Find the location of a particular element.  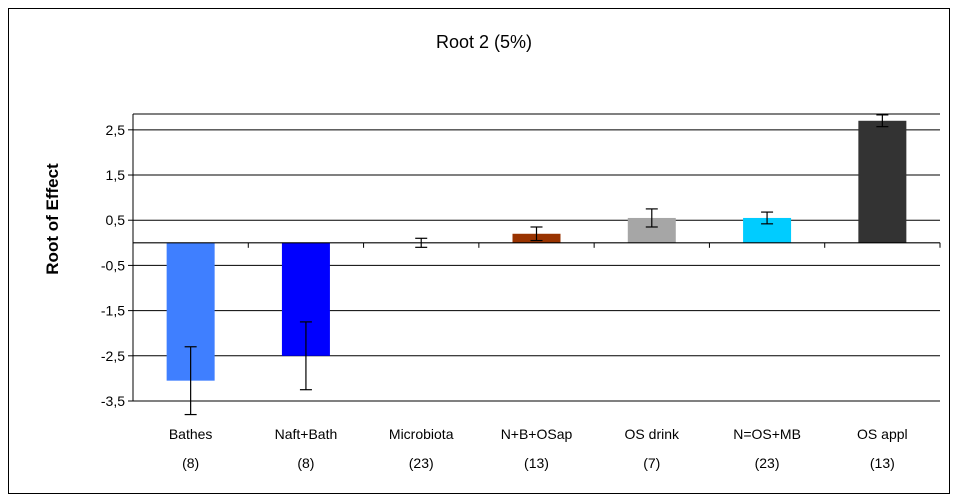

y-axis-label: Root of Effect is located at coordinates (52, 219).